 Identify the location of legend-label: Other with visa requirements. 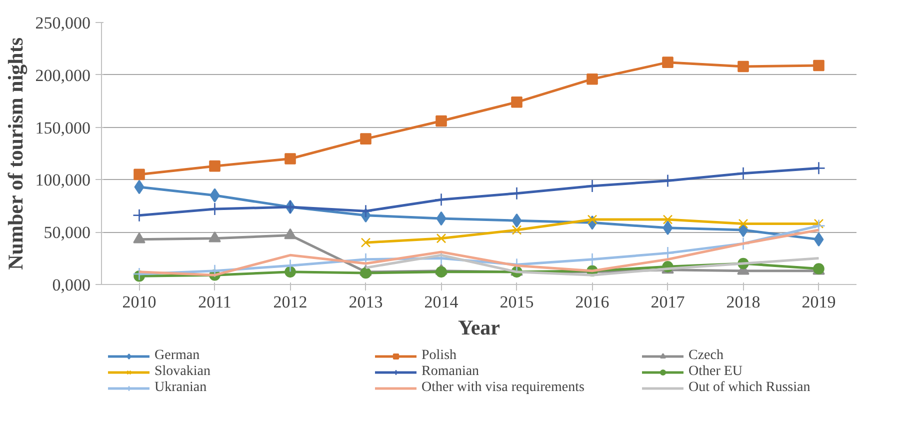
(504, 388).